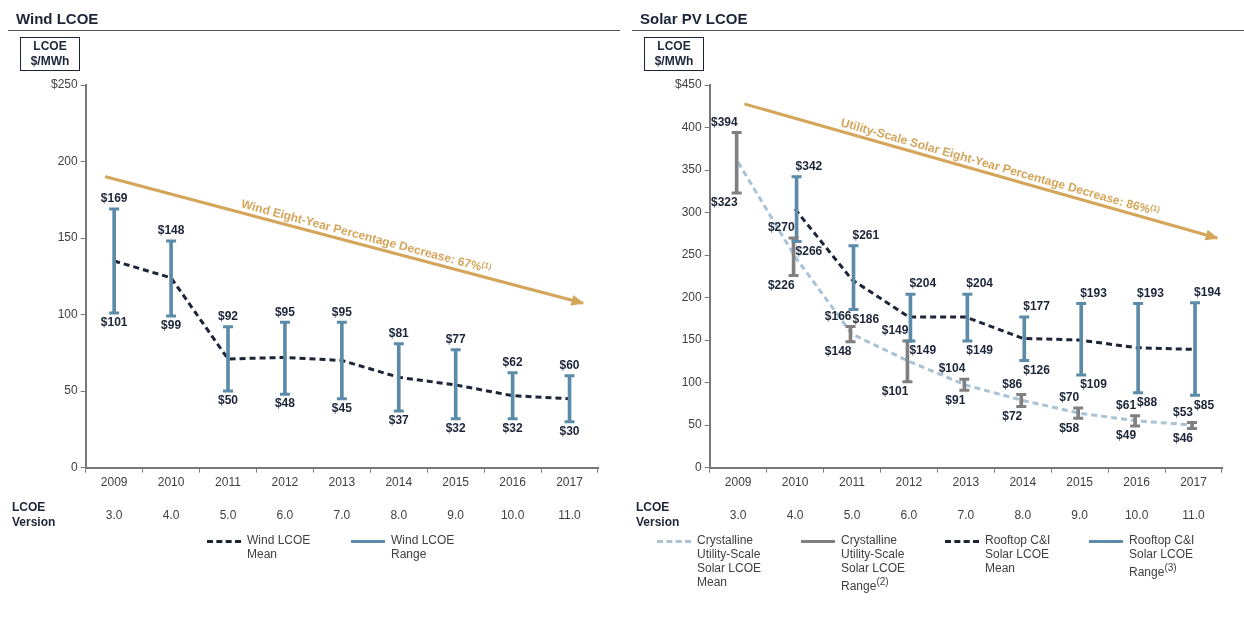 The image size is (1244, 637). I want to click on annotation: $30, so click(569, 431).